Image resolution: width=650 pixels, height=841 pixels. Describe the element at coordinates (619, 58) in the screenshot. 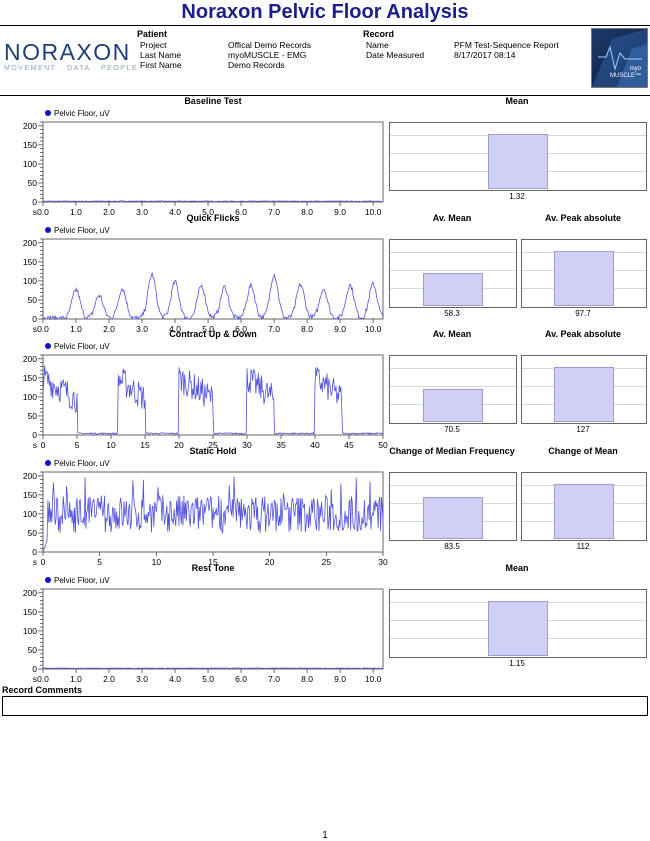

I see `myomuscle-badge: myo MUSCLE™` at that location.